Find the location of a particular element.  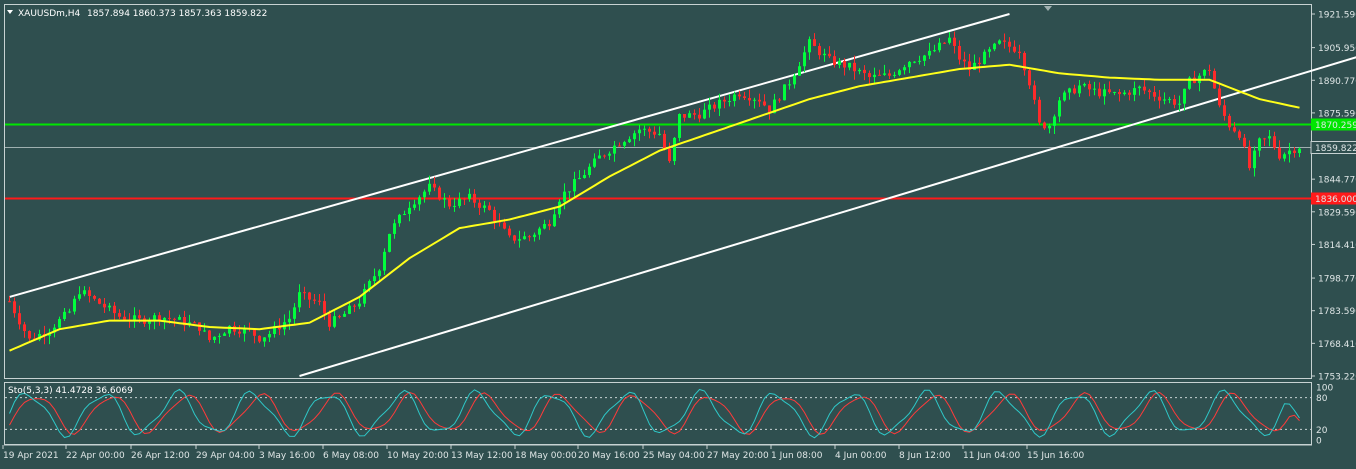

level-tag-label: 1870.259 is located at coordinates (1335, 126).